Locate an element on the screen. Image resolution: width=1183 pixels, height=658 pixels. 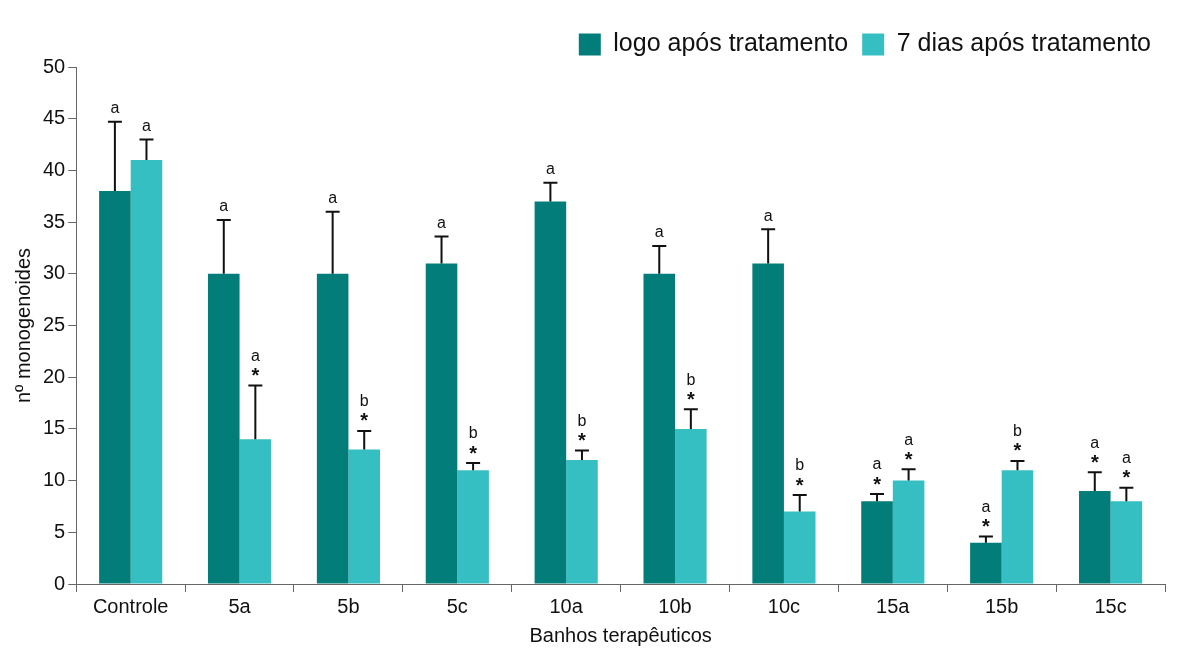
y-tick-label: 20 is located at coordinates (54, 375).